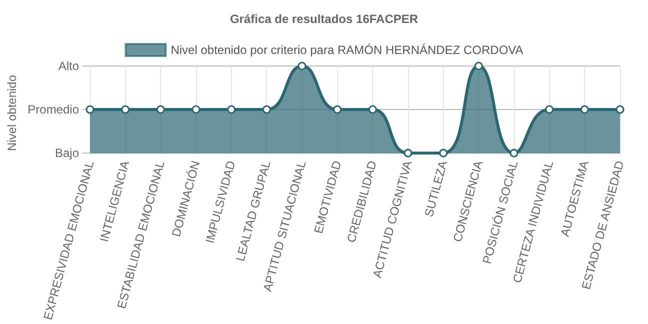  Describe the element at coordinates (69, 66) in the screenshot. I see `ref-line-label: Alto` at that location.